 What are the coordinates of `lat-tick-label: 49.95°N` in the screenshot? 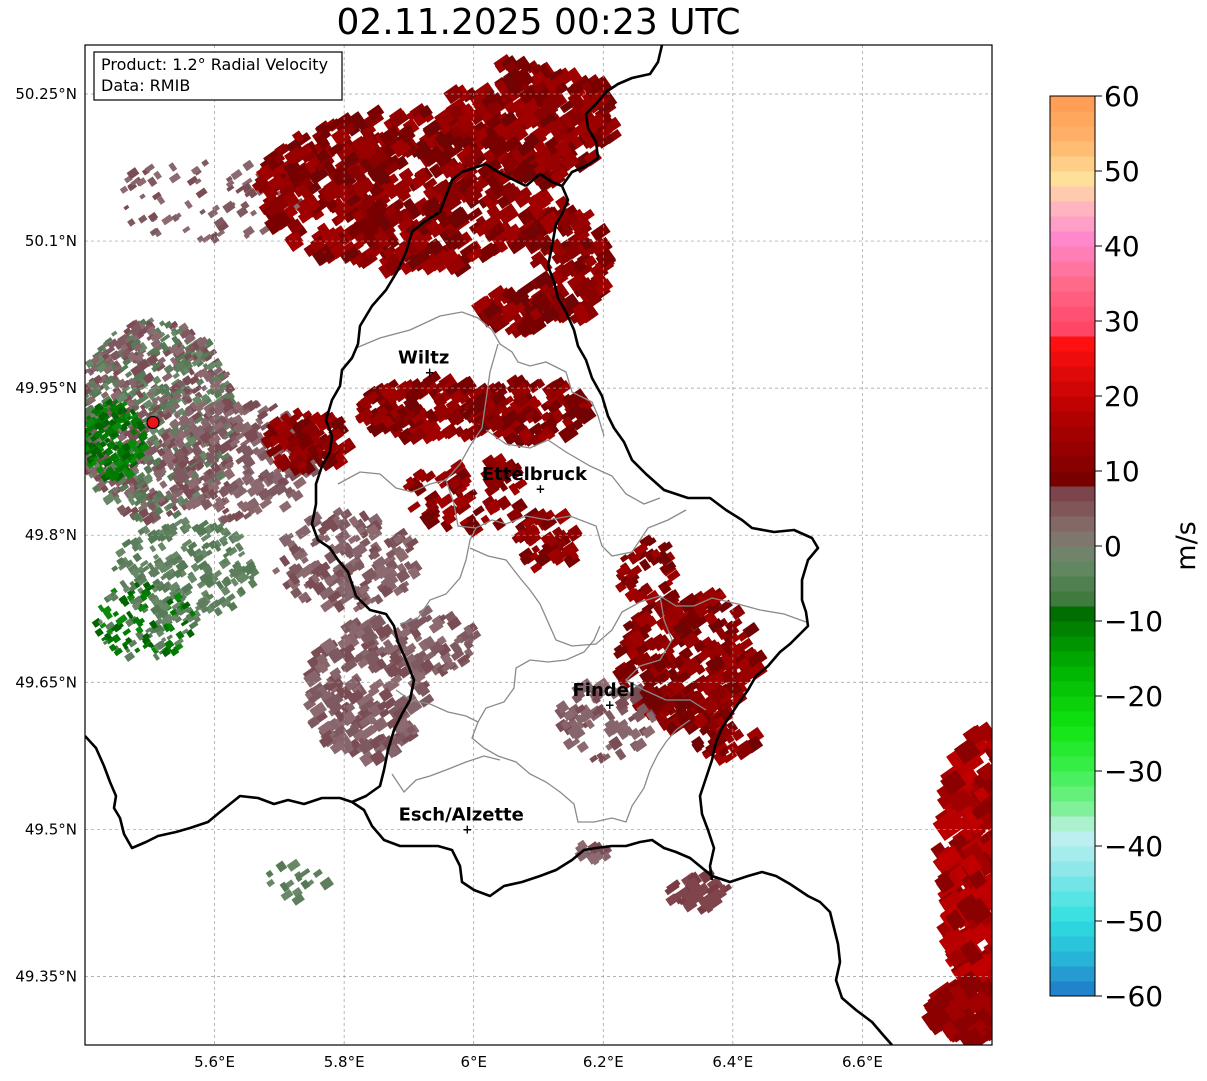 It's located at (46, 388).